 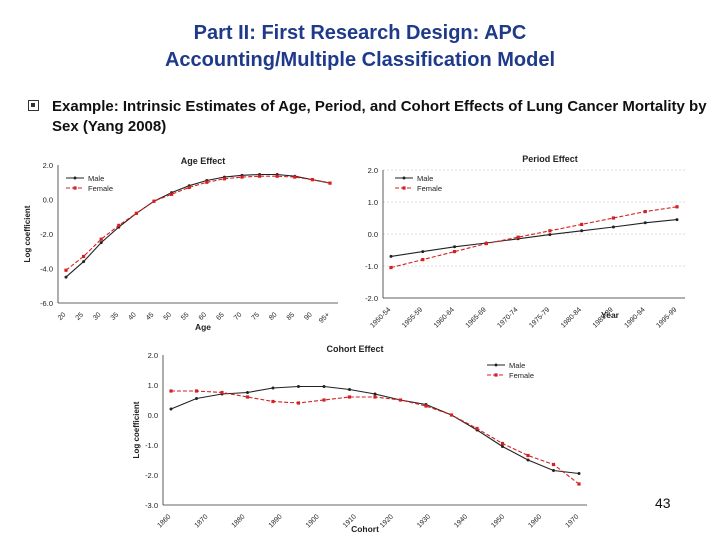 What do you see at coordinates (132, 316) in the screenshot?
I see `x-tick-label: 40` at bounding box center [132, 316].